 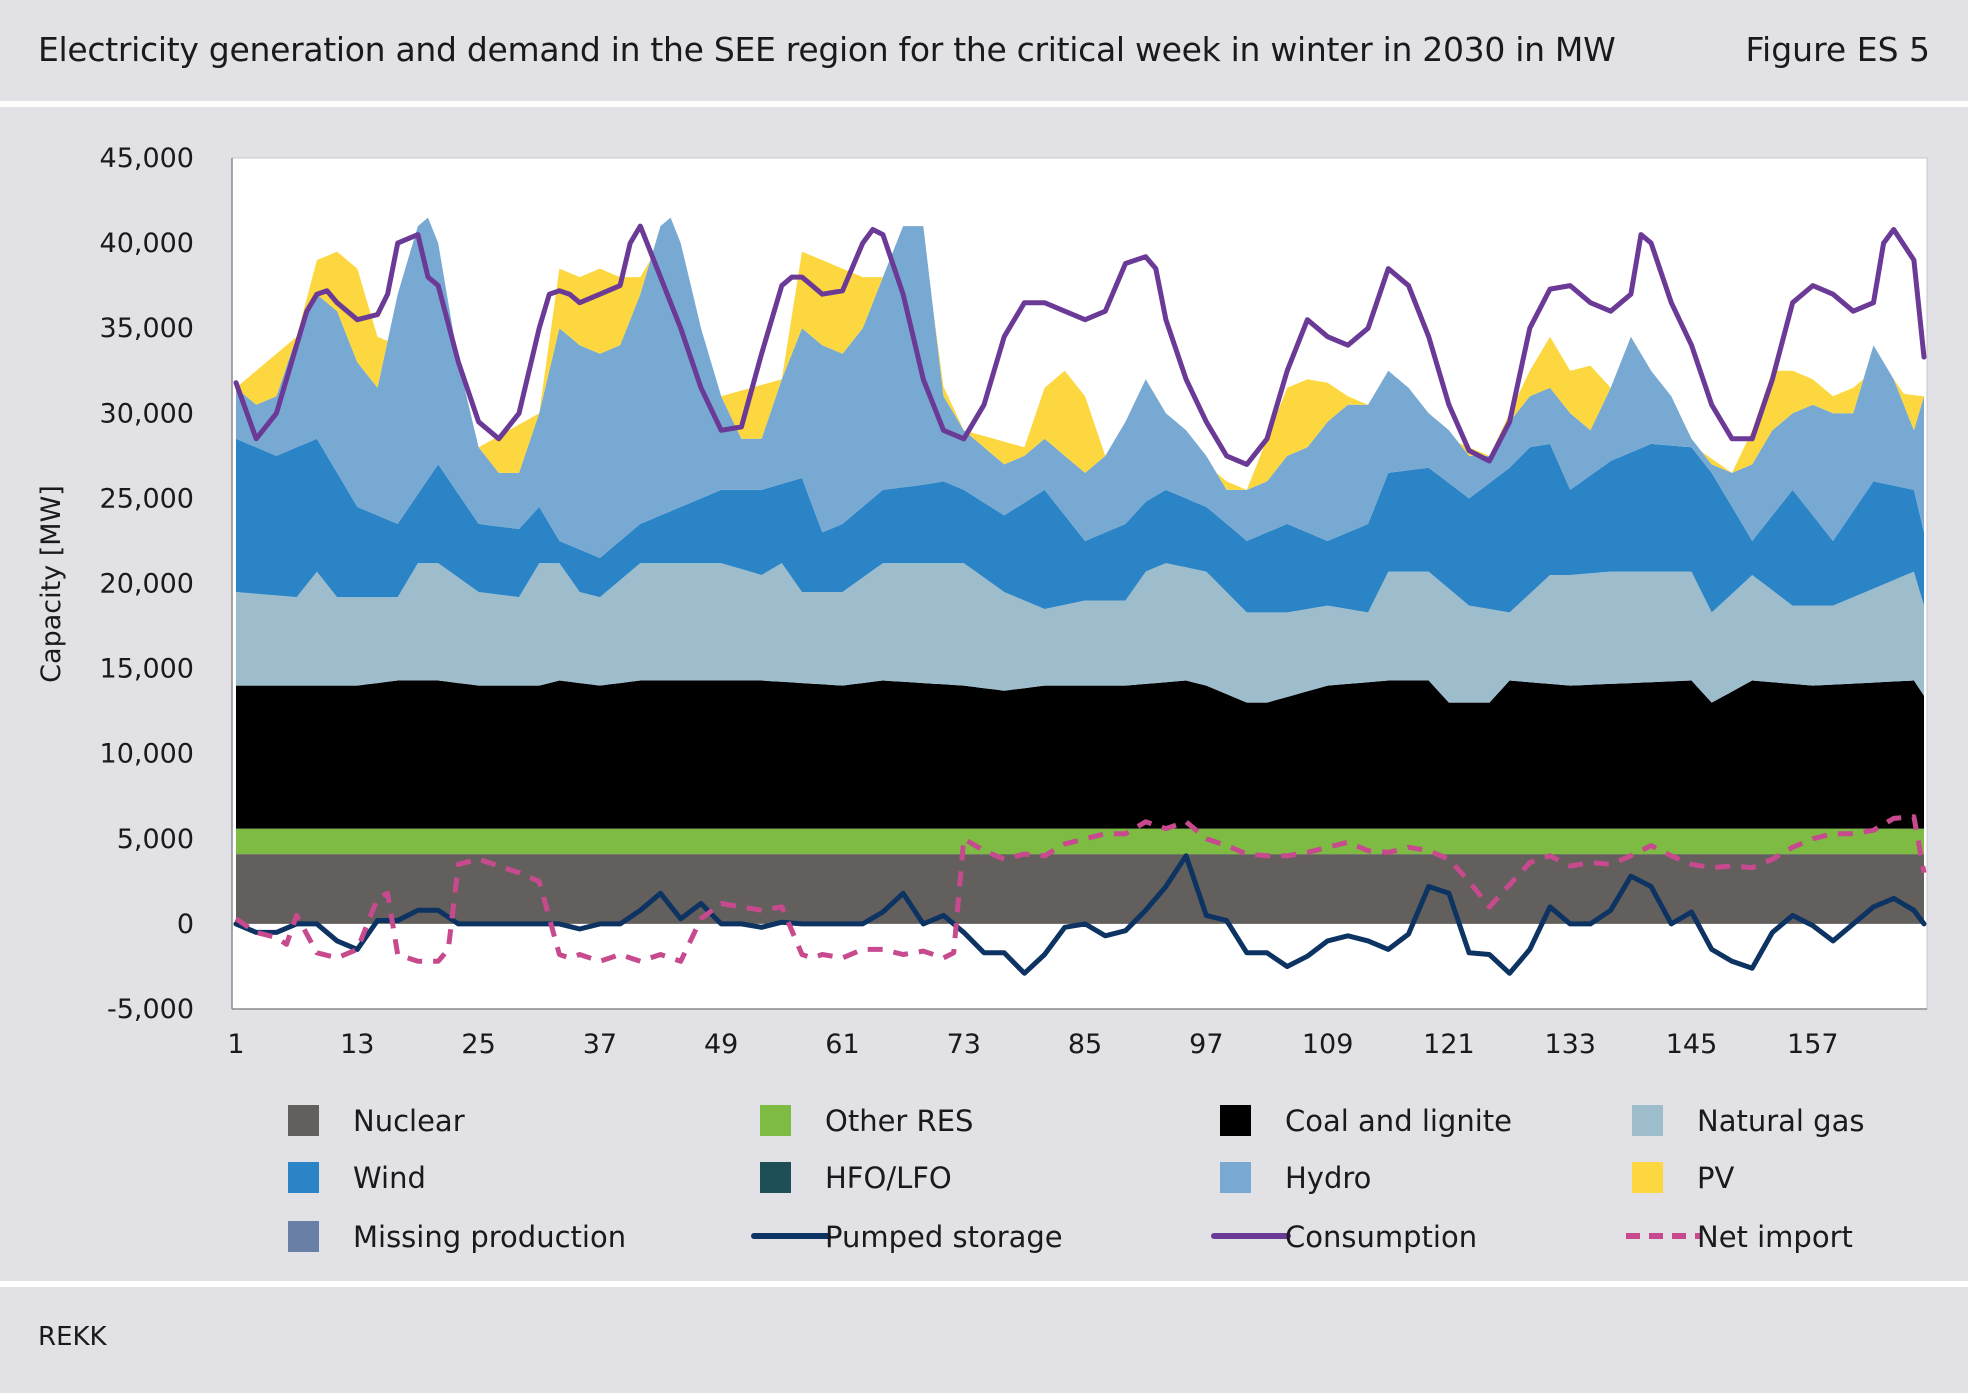 I want to click on legend-label: Hydro, so click(x=1328, y=1178).